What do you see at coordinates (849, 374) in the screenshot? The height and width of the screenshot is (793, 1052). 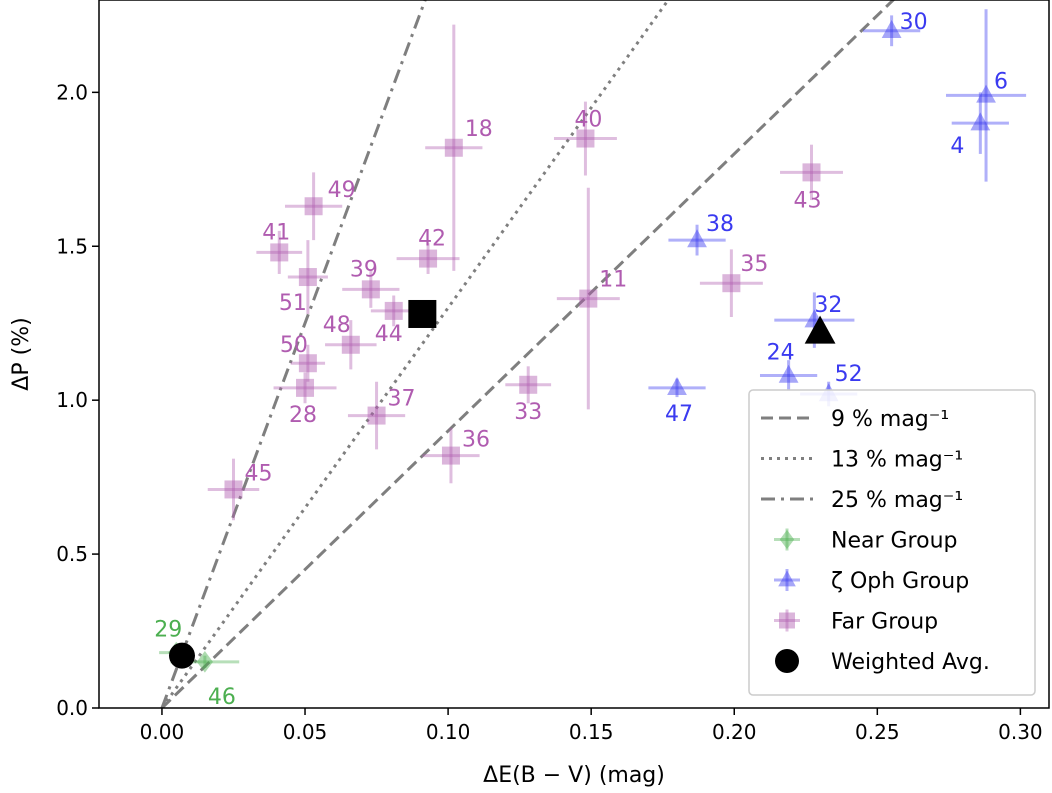 I see `point-label: 52` at bounding box center [849, 374].